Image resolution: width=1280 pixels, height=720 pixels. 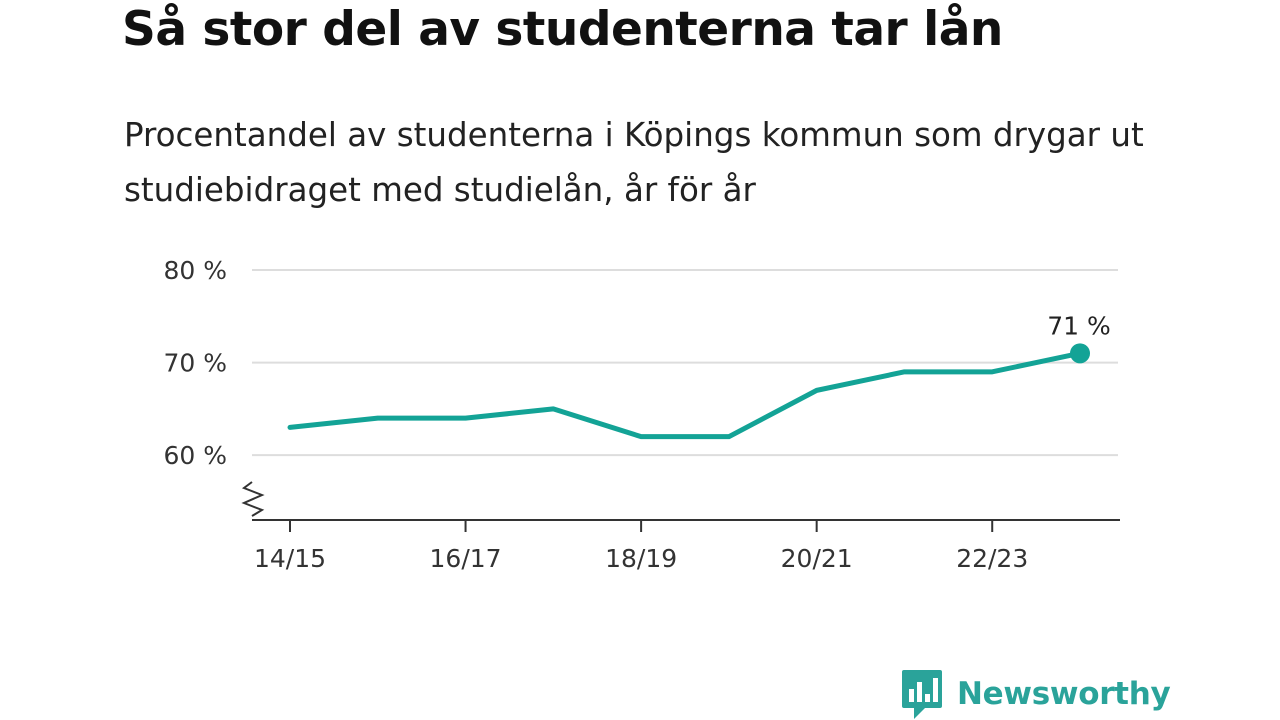 What do you see at coordinates (562, 29) in the screenshot?
I see `chart-title: Så stor del av studenterna tar lån` at bounding box center [562, 29].